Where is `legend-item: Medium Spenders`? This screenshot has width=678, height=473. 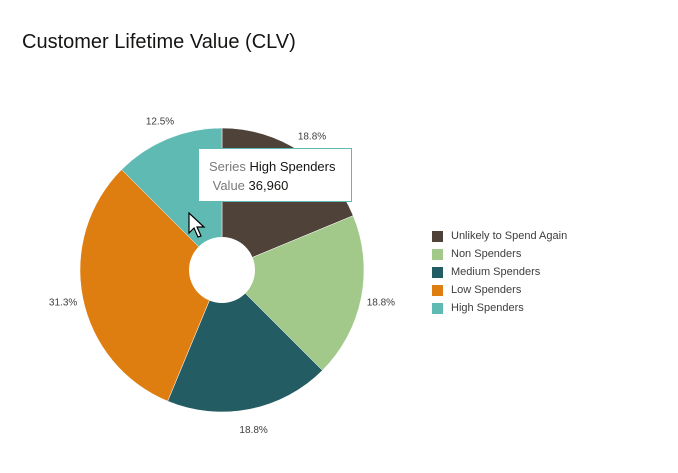 legend-item: Medium Spenders is located at coordinates (499, 272).